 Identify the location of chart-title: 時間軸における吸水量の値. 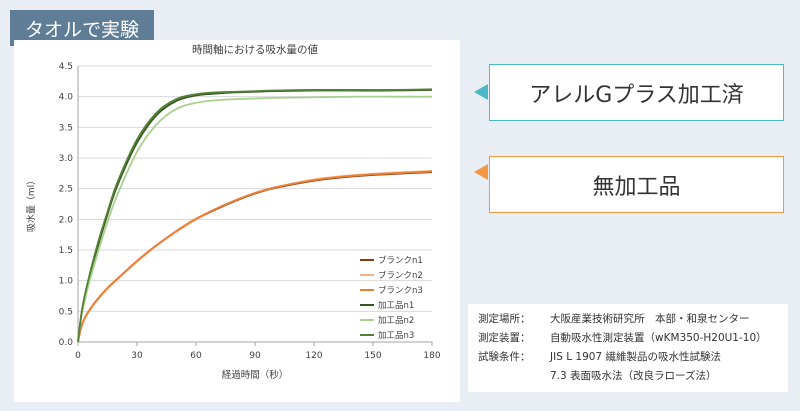
(255, 49).